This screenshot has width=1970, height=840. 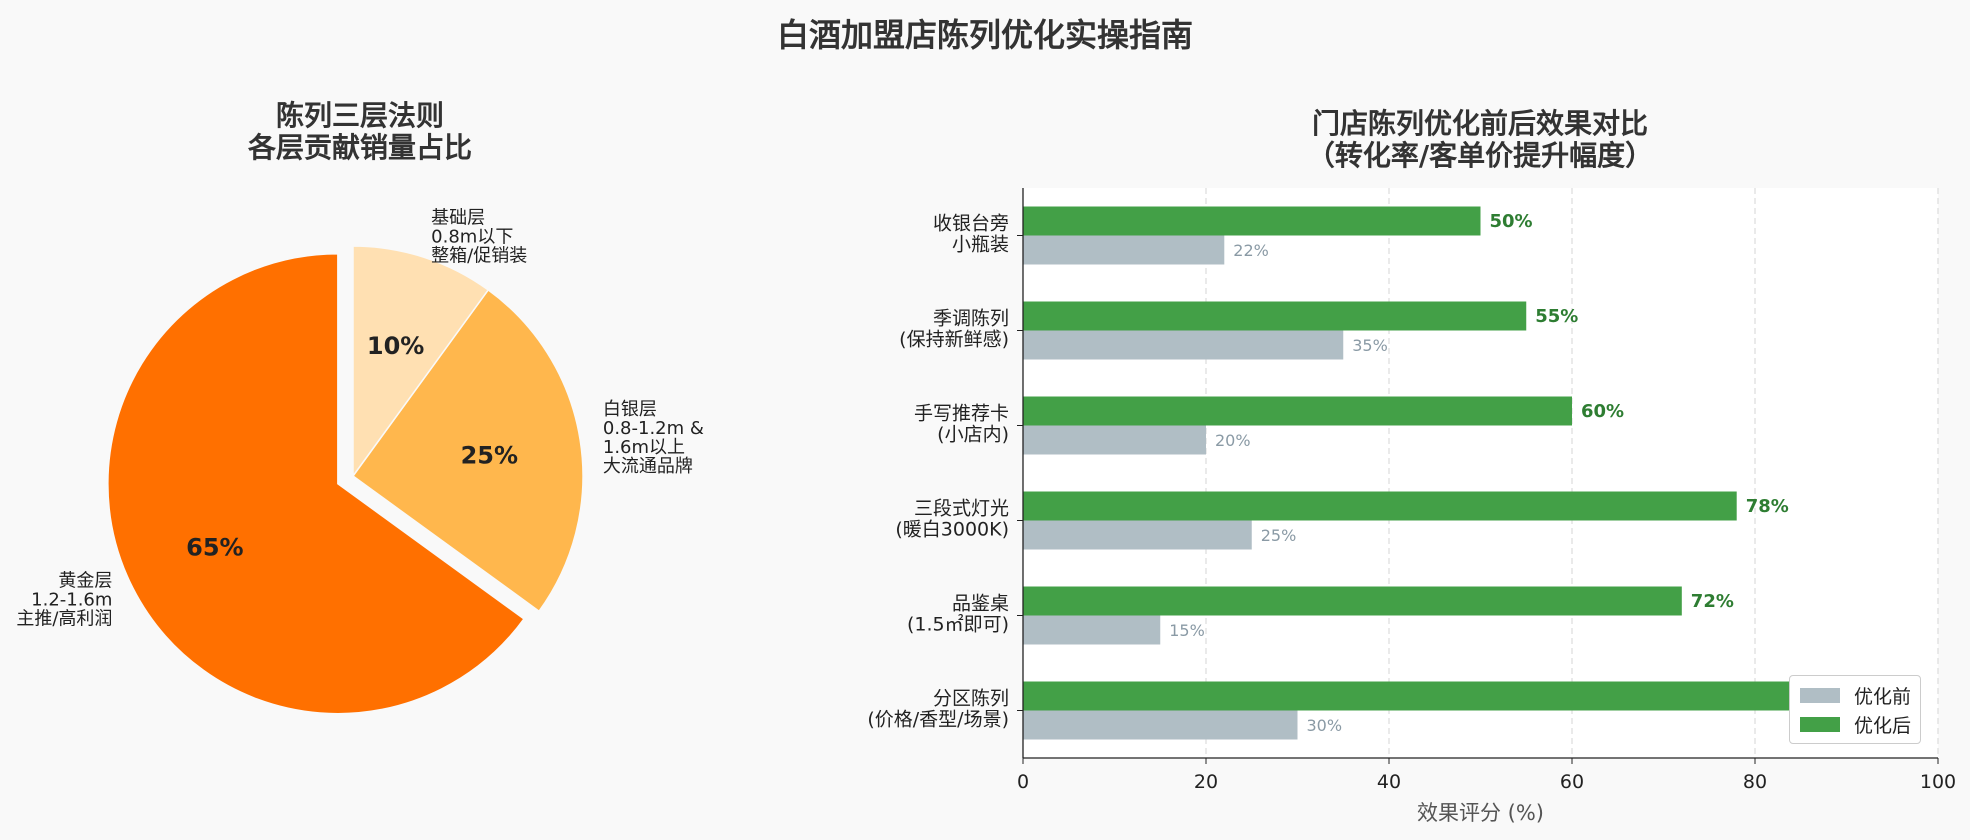 What do you see at coordinates (1820, 724) in the screenshot?
I see `legend-swatch-after` at bounding box center [1820, 724].